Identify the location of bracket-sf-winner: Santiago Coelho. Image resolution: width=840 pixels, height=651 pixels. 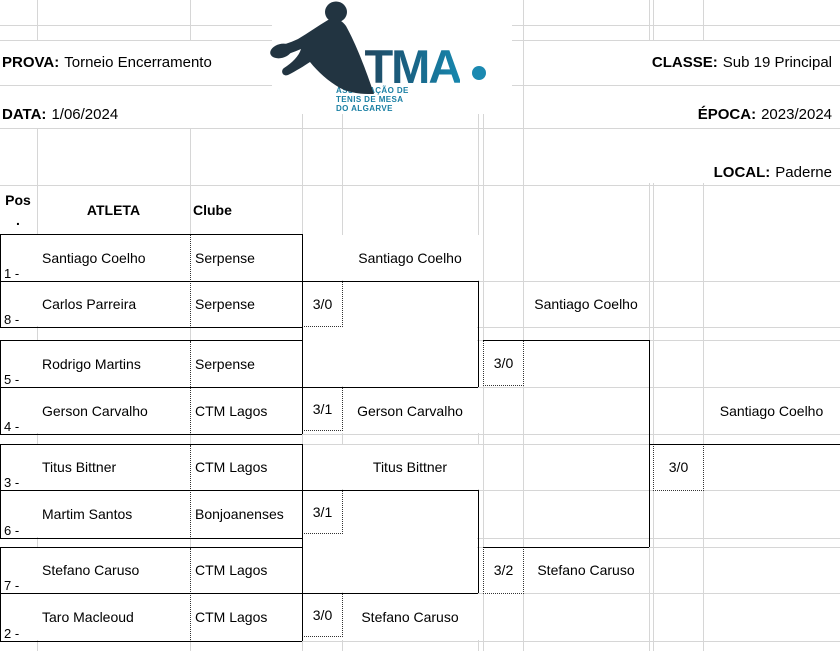
(586, 304).